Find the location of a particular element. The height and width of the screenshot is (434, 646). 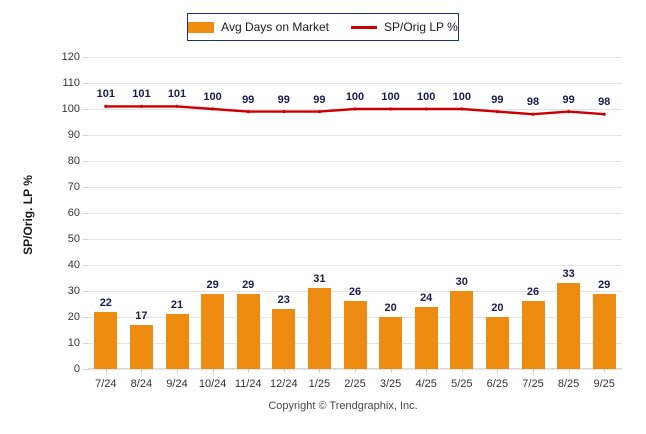

bar-swatch-icon is located at coordinates (201, 27).